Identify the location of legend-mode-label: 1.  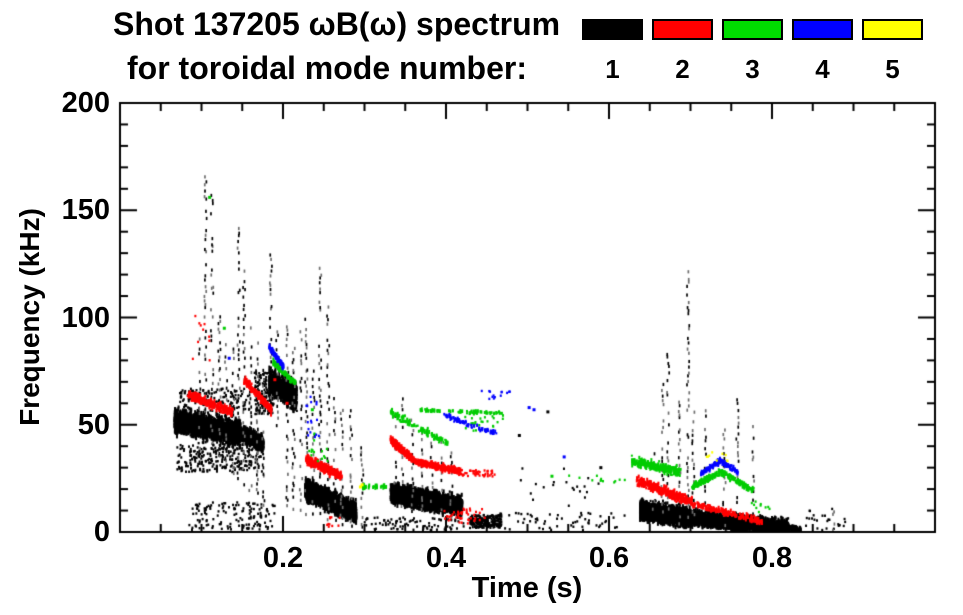
(612, 69).